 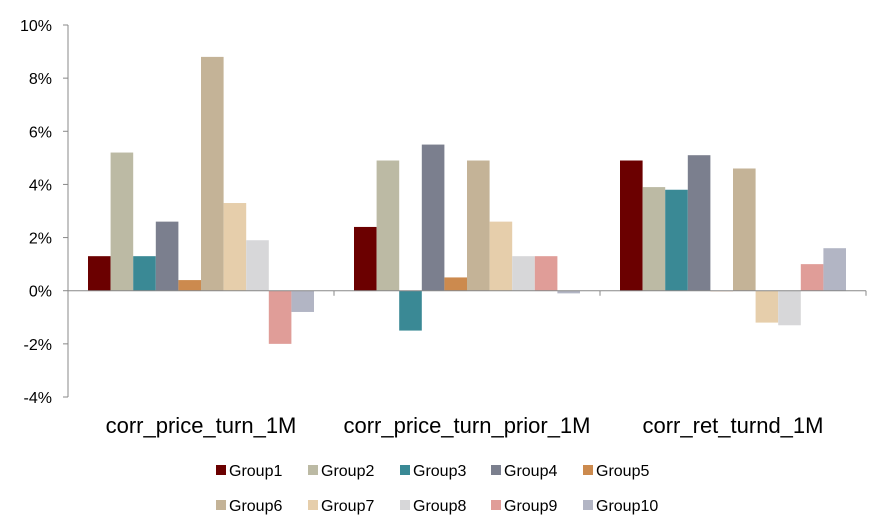 I want to click on legend-label: Group2, so click(x=347, y=471).